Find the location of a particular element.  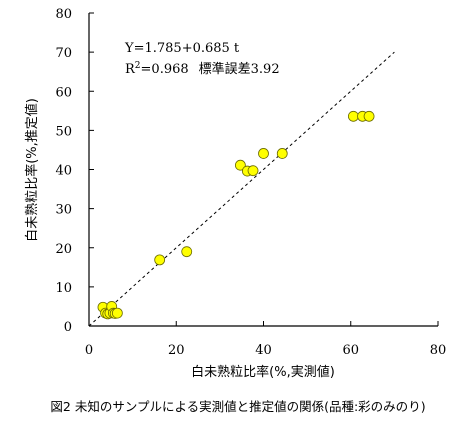

y-tick-label: 40 is located at coordinates (63, 171).